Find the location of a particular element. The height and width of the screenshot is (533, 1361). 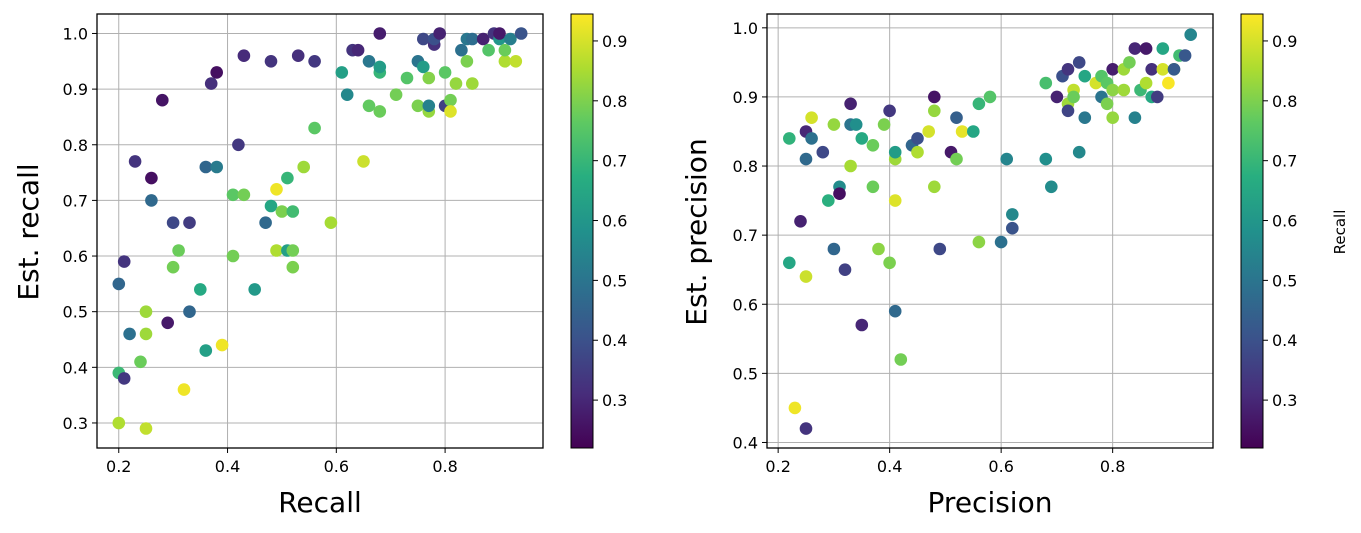

right-colorbar: 0.3 0.4 0.5 0.6 0.7 0.8 0.9 Recall is located at coordinates (1294, 231).